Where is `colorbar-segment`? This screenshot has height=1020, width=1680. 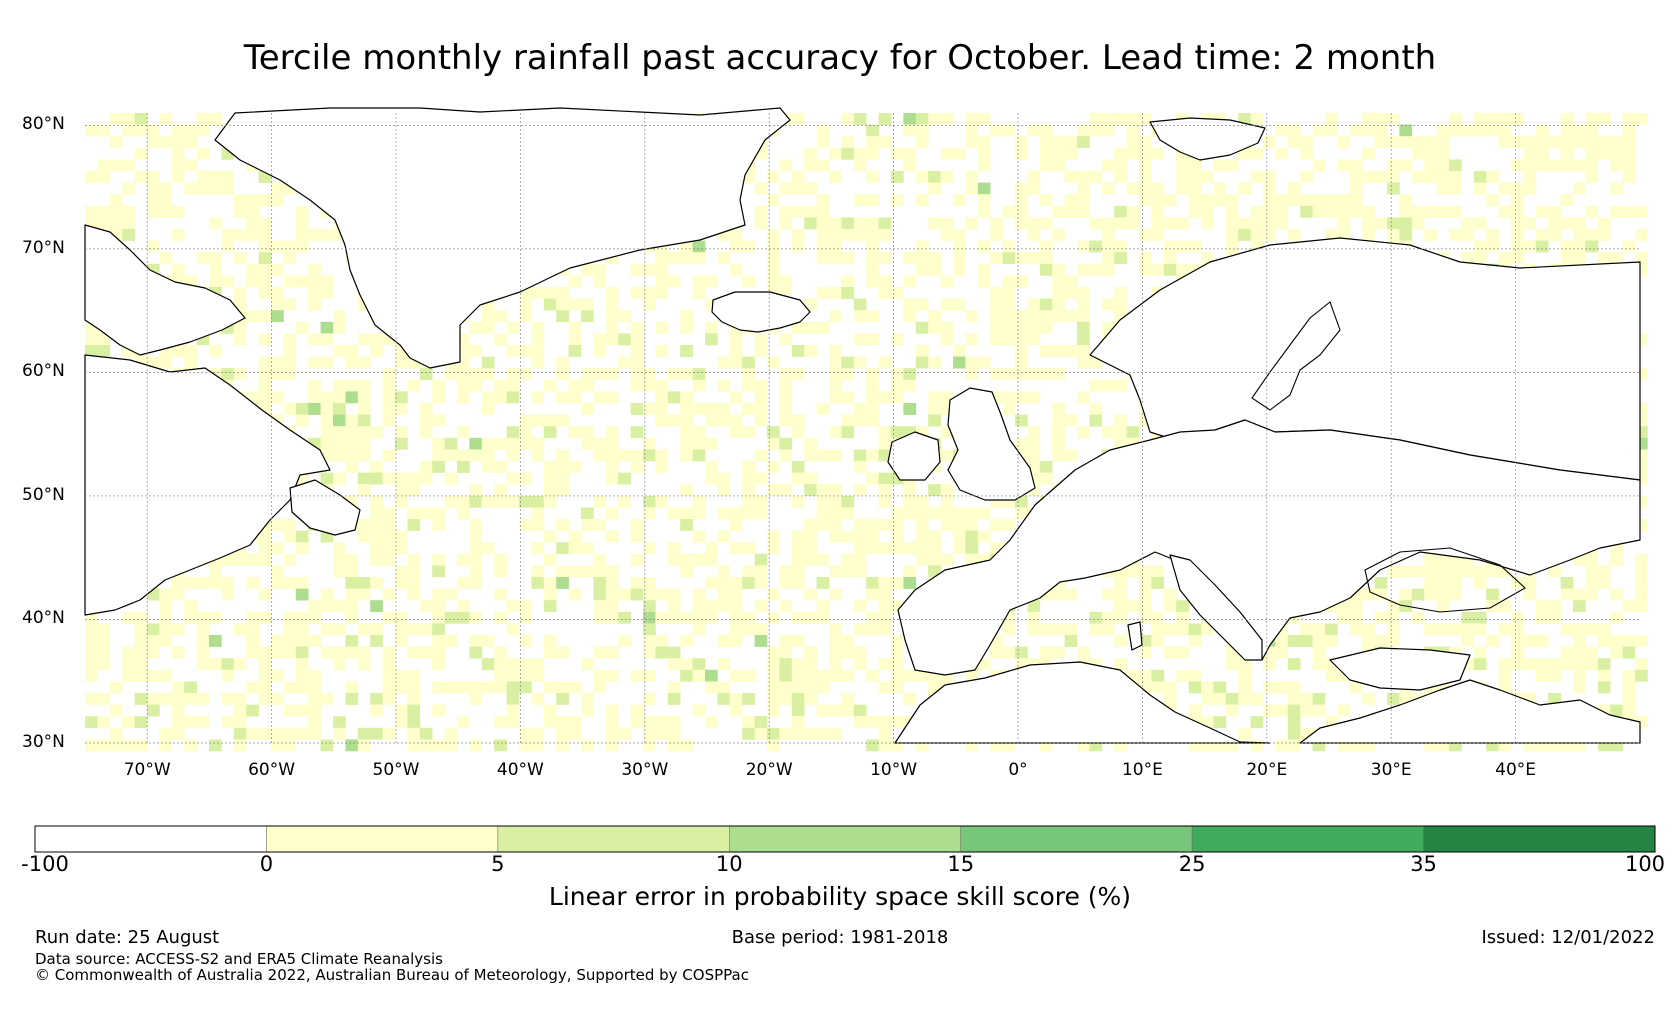
colorbar-segment is located at coordinates (613, 839).